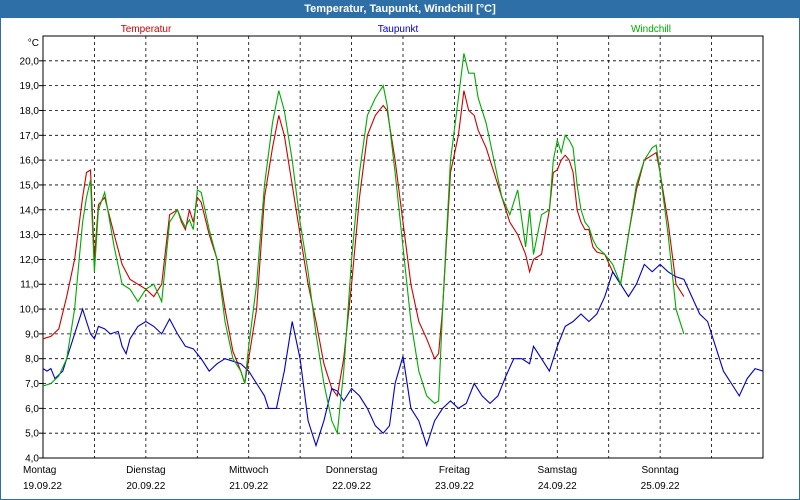  What do you see at coordinates (30, 235) in the screenshot?
I see `y-tick-label: 13,0` at bounding box center [30, 235].